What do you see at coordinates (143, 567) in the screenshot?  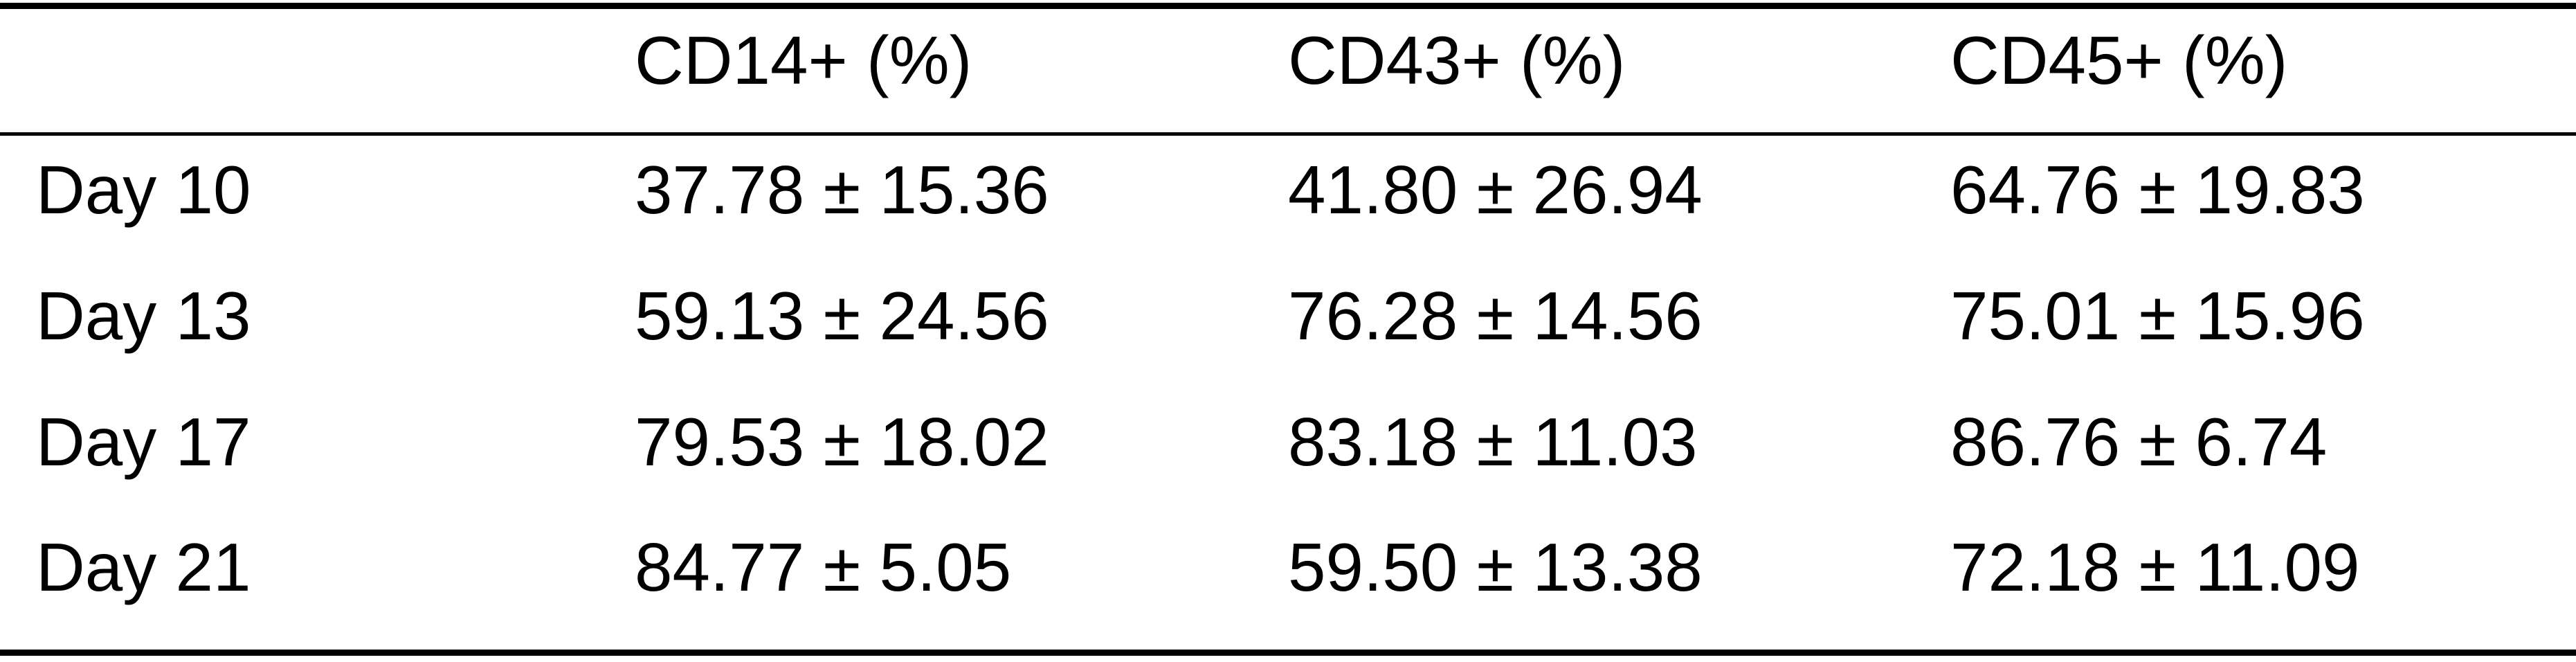 I see `row-label-cell: Day 21` at bounding box center [143, 567].